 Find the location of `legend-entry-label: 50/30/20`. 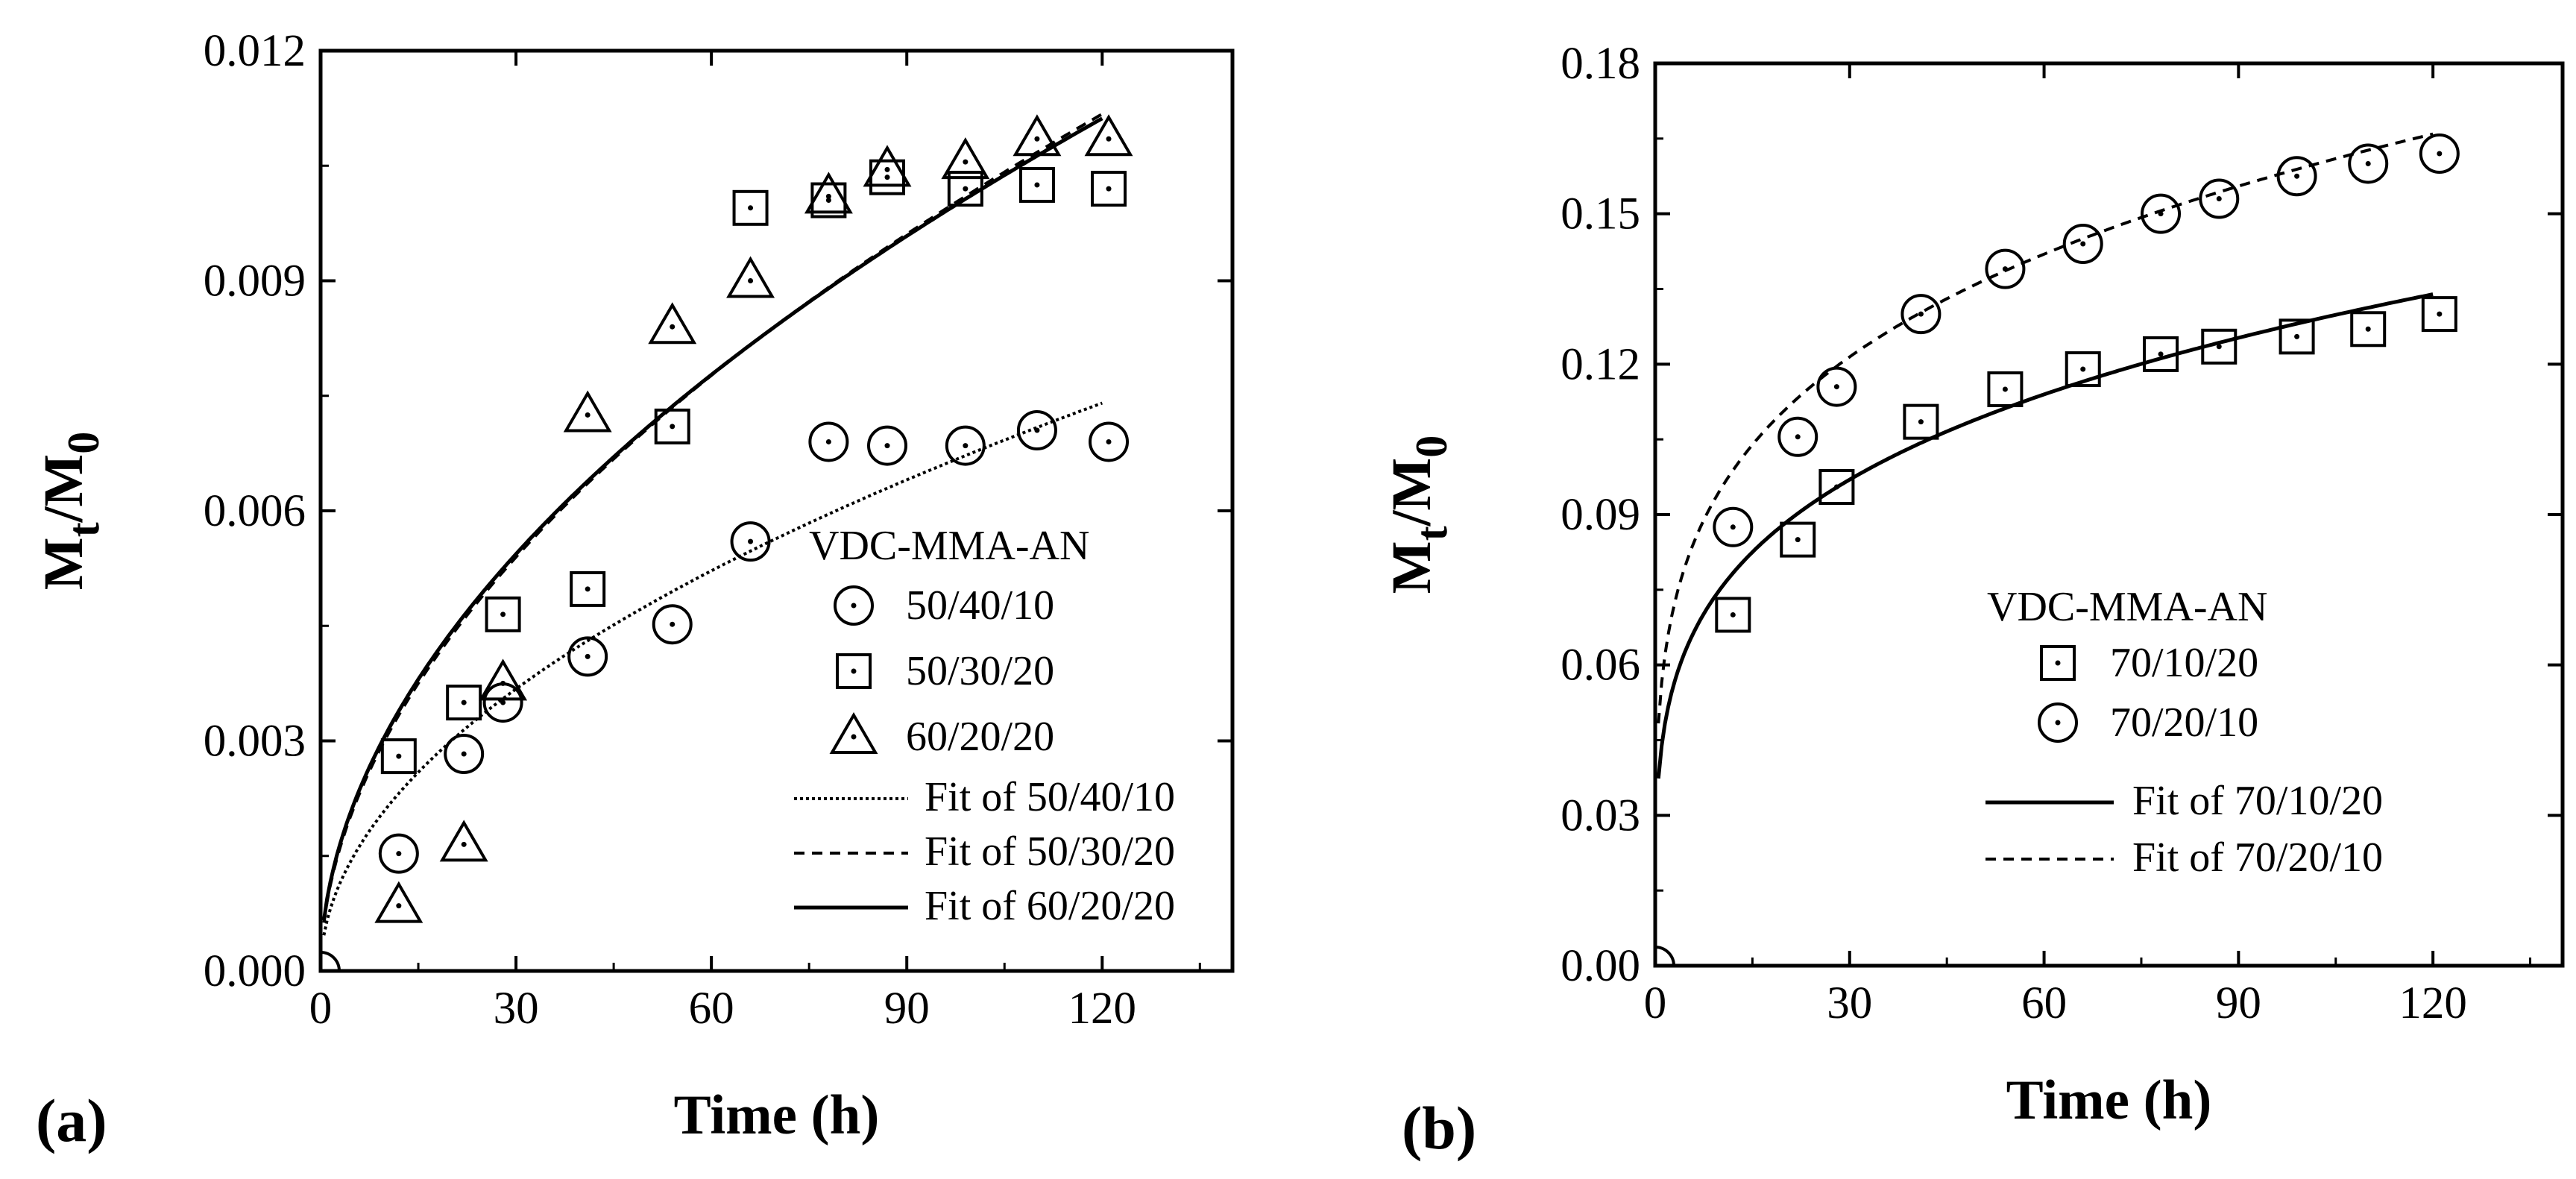

legend-entry-label: 50/30/20 is located at coordinates (980, 671).